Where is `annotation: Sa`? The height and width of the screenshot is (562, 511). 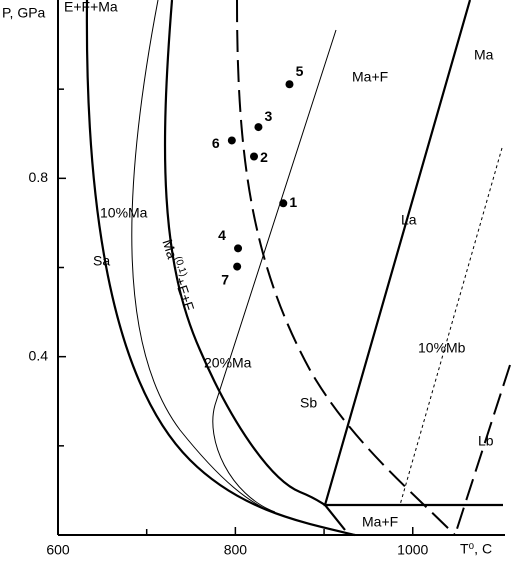 annotation: Sa is located at coordinates (101, 261).